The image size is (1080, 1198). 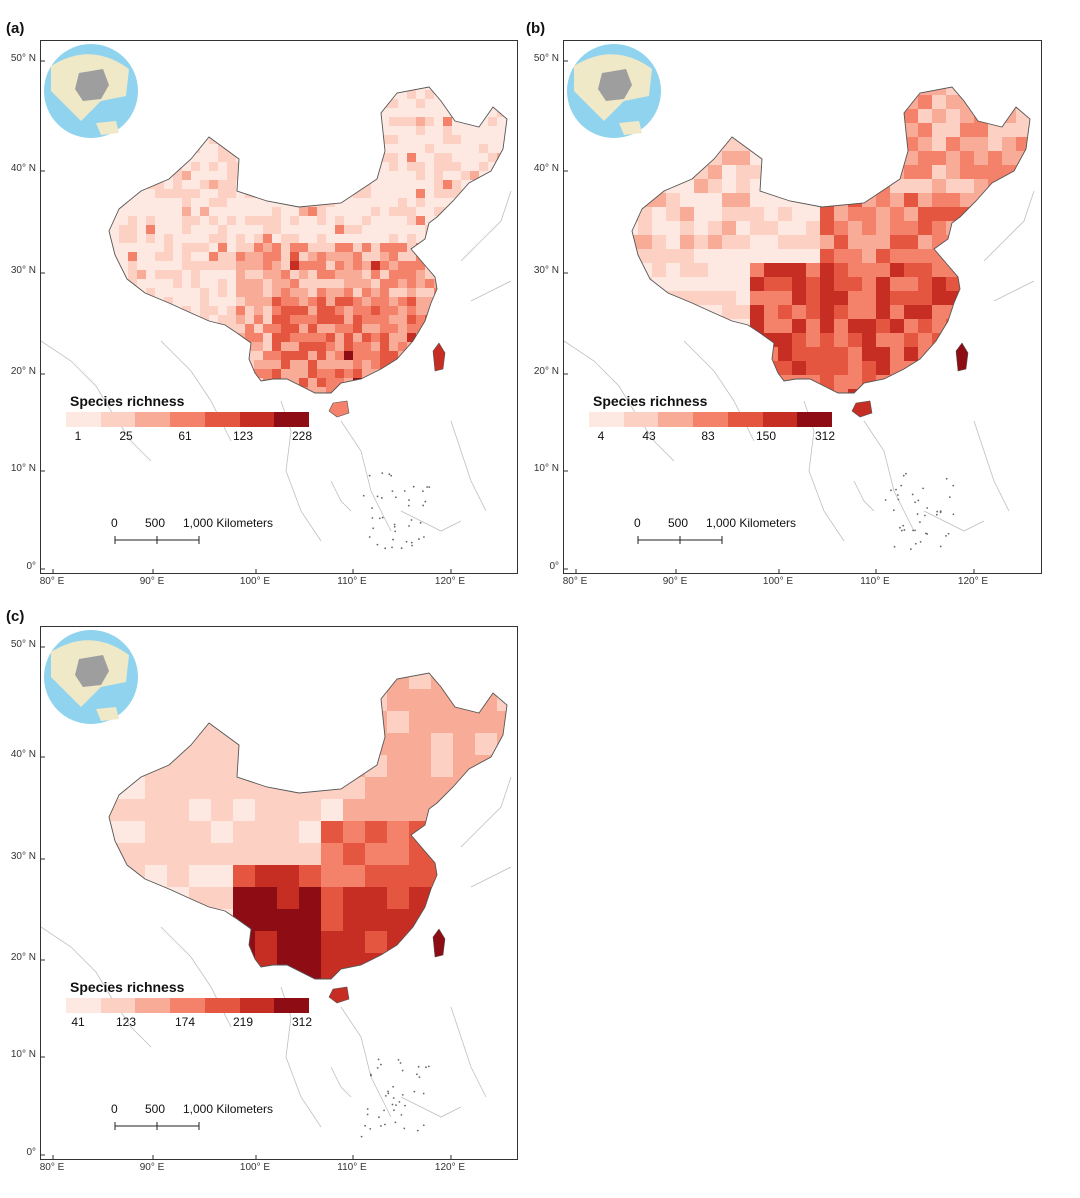 I want to click on legend-swatch, so click(x=222, y=1005).